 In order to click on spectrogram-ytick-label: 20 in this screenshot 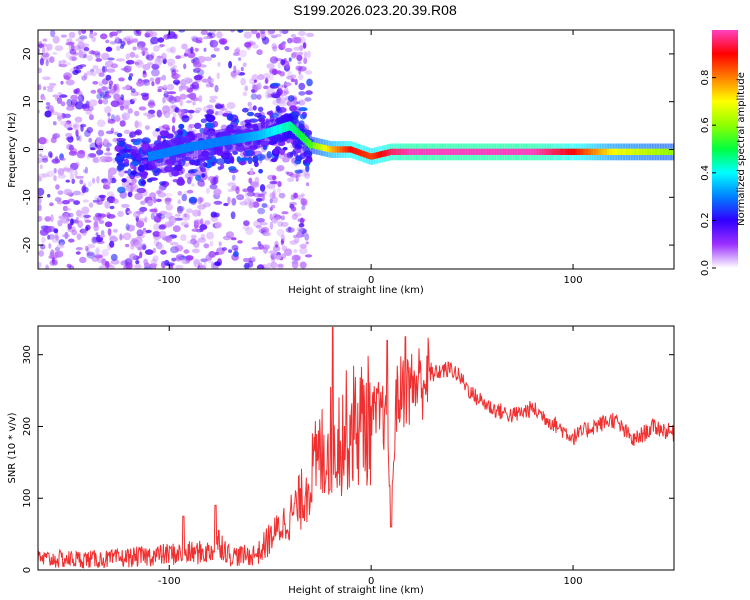, I will do `click(27, 54)`.